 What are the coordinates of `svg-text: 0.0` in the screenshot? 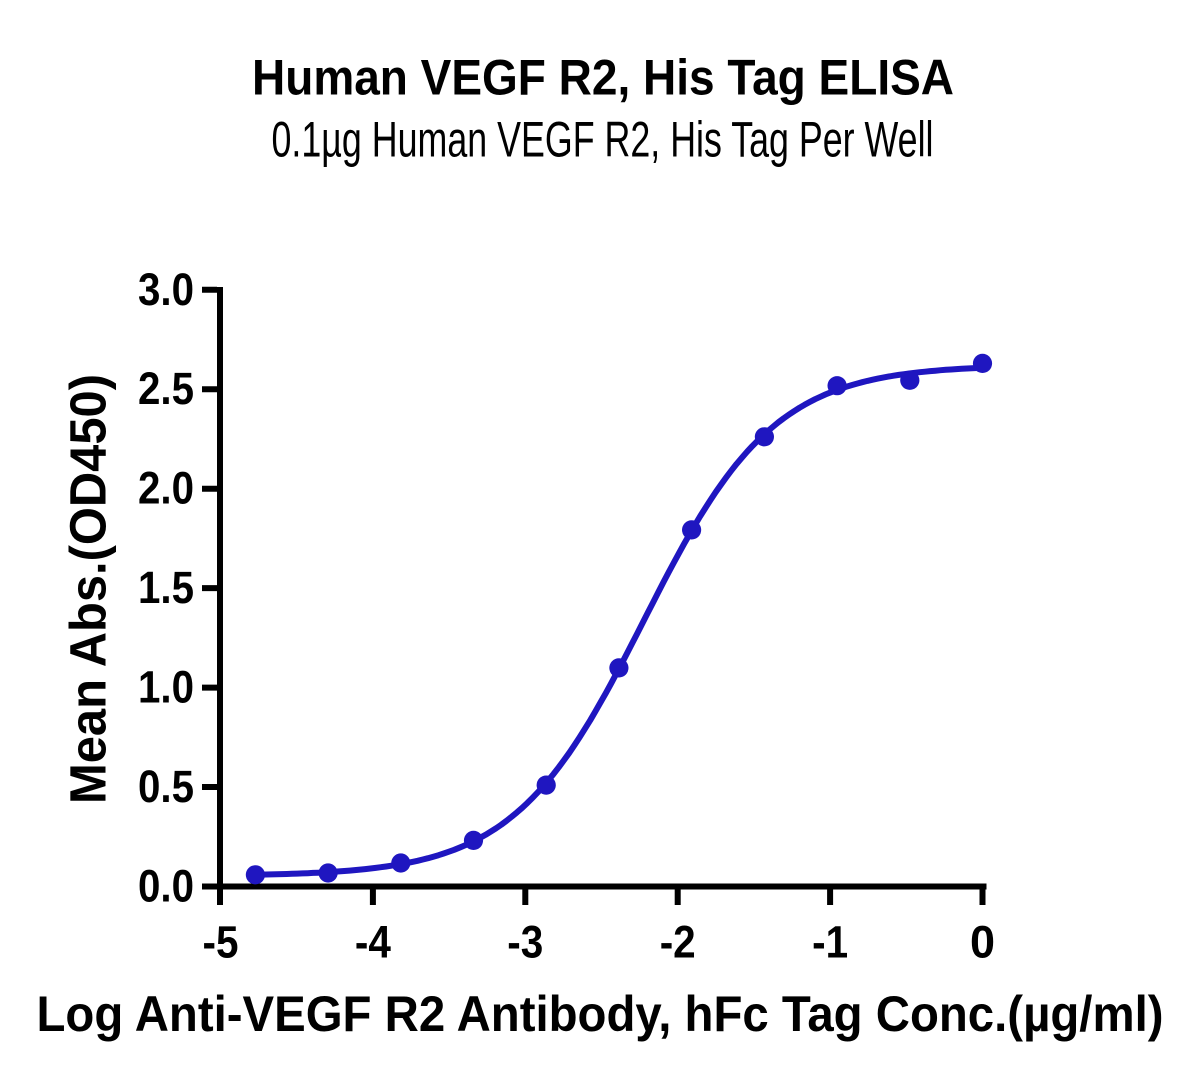 It's located at (166, 886).